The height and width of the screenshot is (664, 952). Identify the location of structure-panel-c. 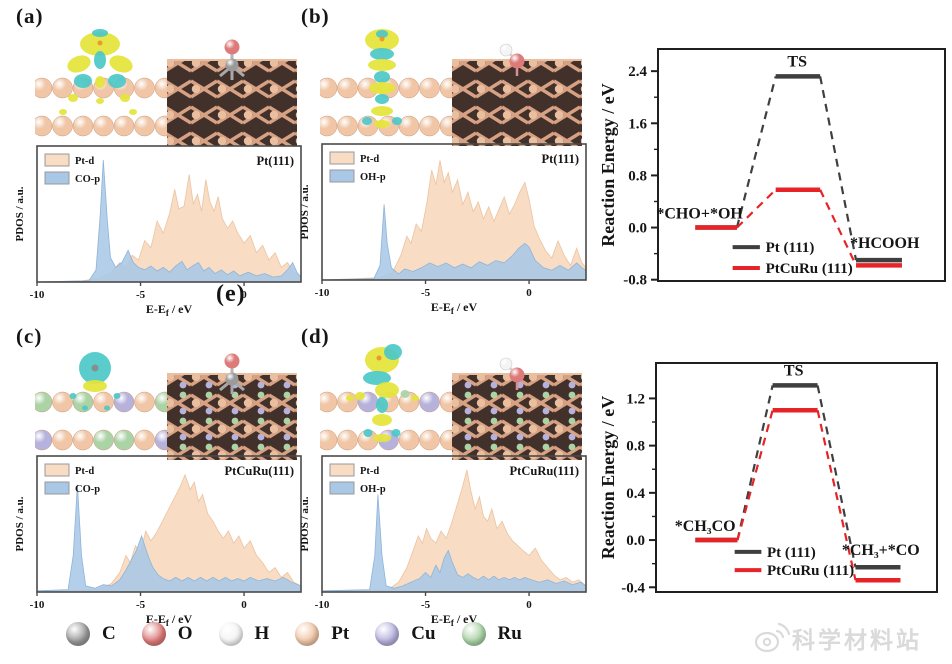
(166, 406).